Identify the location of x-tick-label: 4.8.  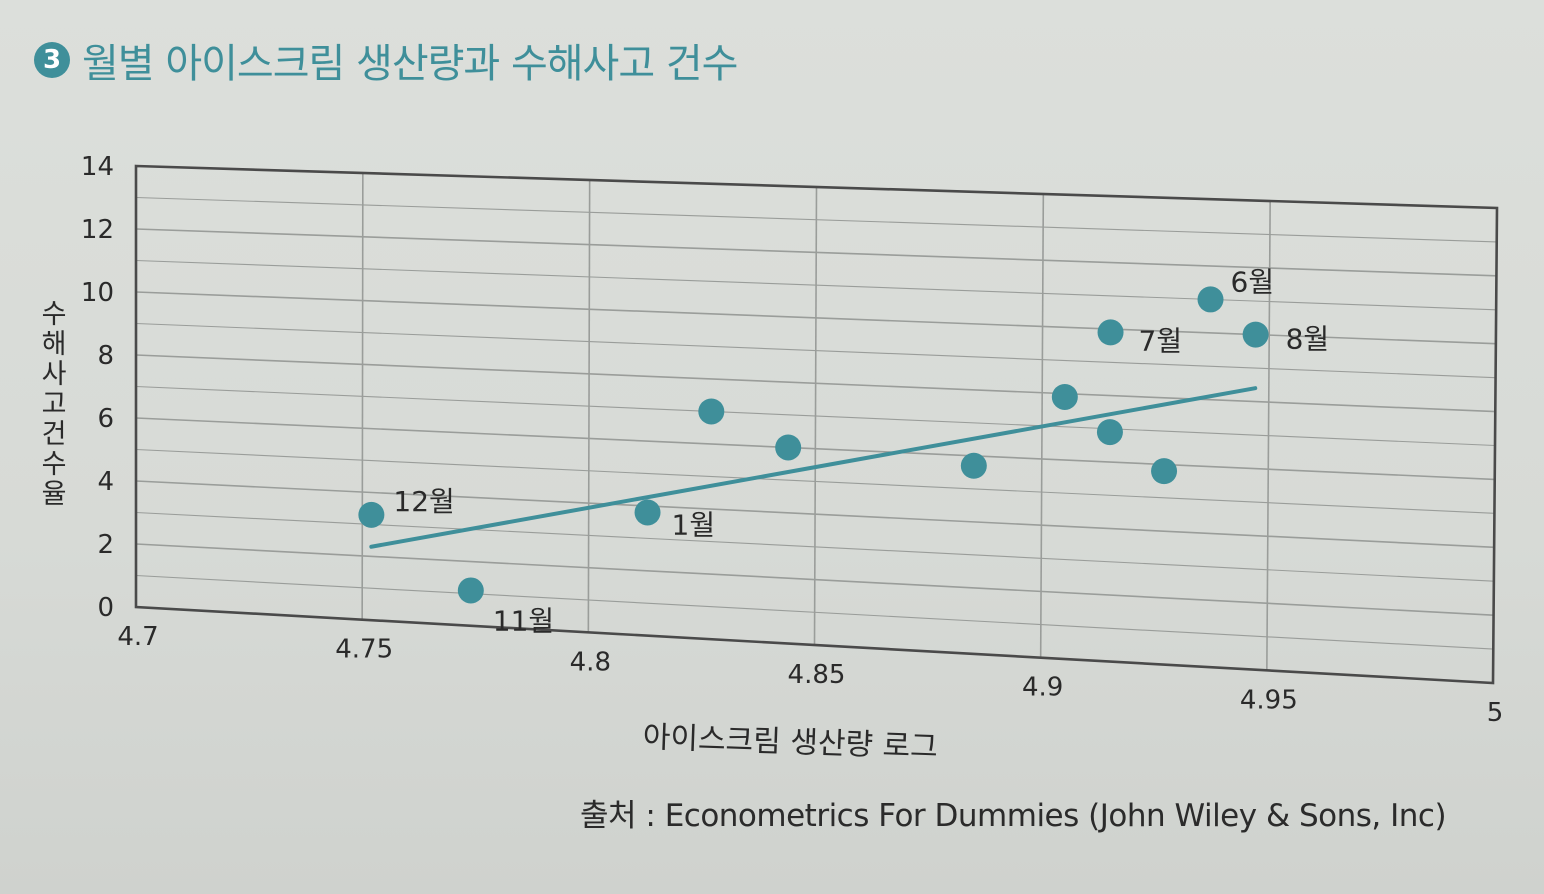
(590, 662).